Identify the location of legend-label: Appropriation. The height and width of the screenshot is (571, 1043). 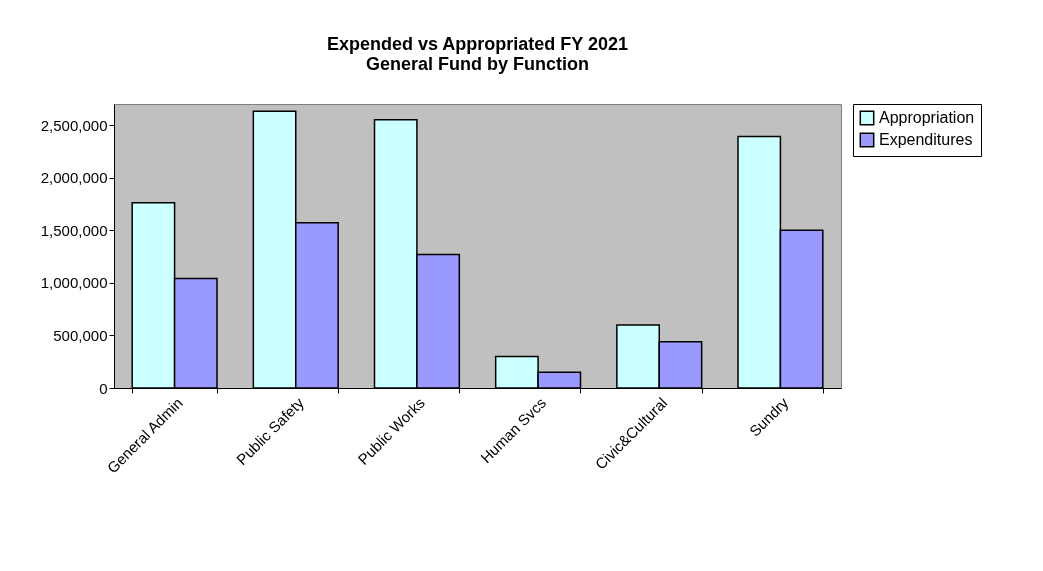
(927, 117).